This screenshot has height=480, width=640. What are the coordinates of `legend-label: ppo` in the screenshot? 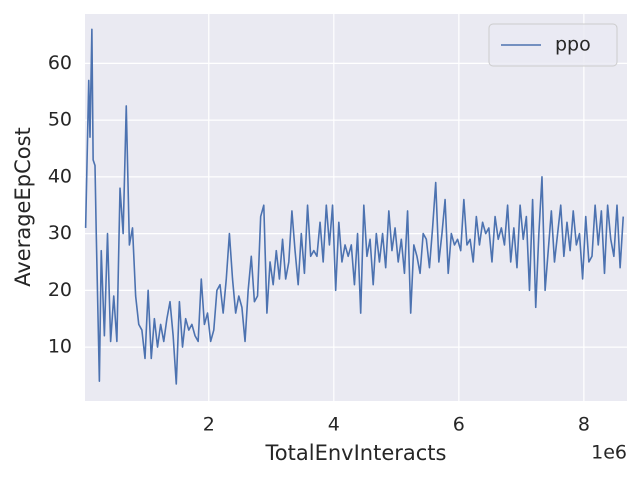 It's located at (573, 45).